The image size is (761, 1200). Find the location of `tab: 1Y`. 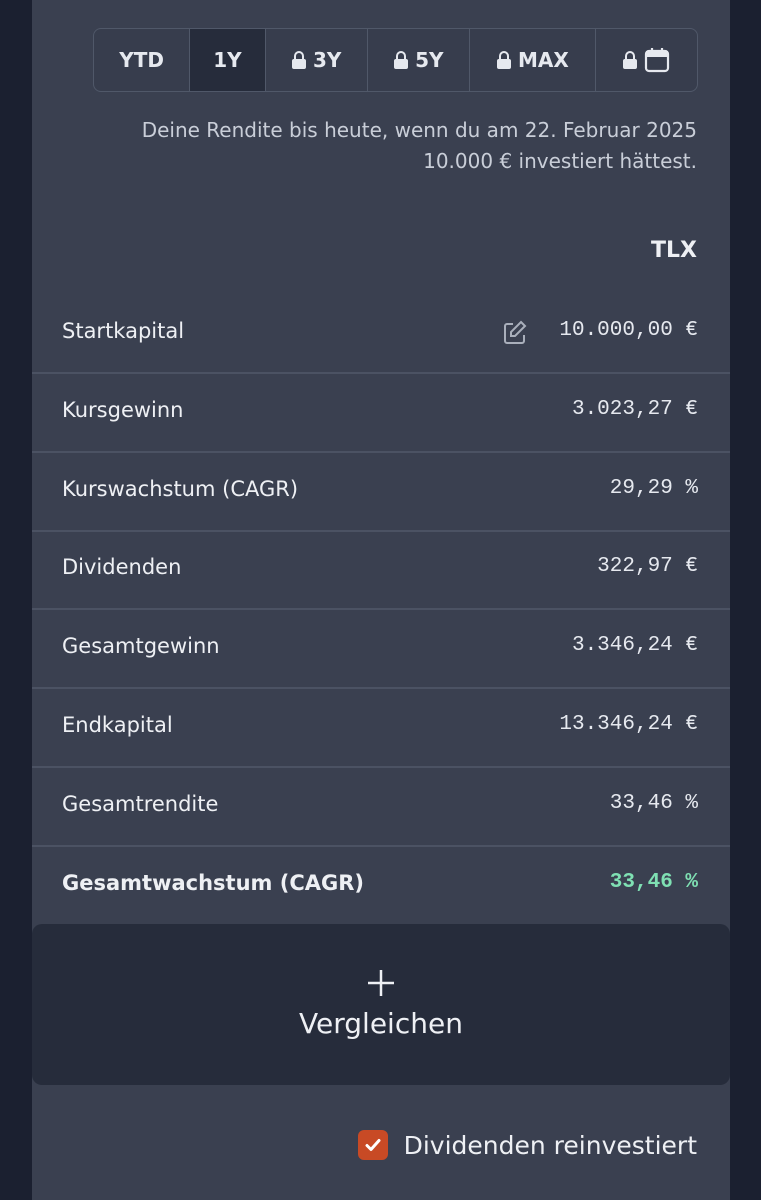

tab: 1Y is located at coordinates (228, 60).